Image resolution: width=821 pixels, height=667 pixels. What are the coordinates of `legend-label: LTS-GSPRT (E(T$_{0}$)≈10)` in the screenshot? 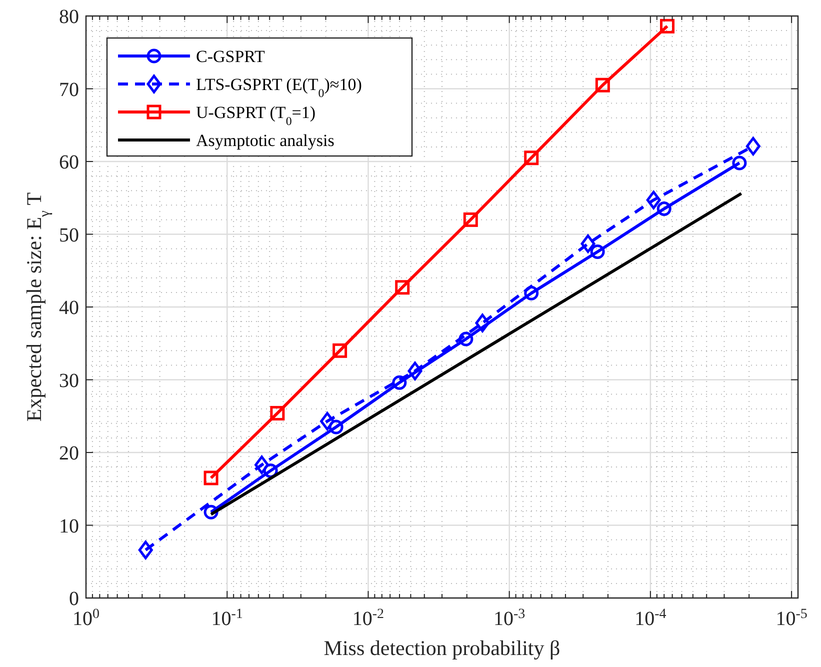 It's located at (279, 87).